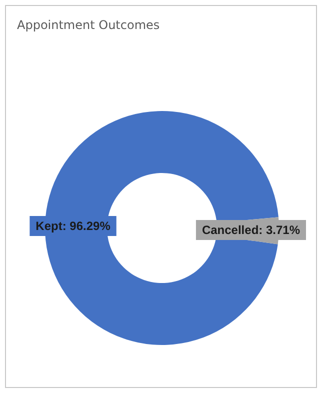 The width and height of the screenshot is (324, 395). I want to click on data-label: : 96.29%, so click(86, 225).